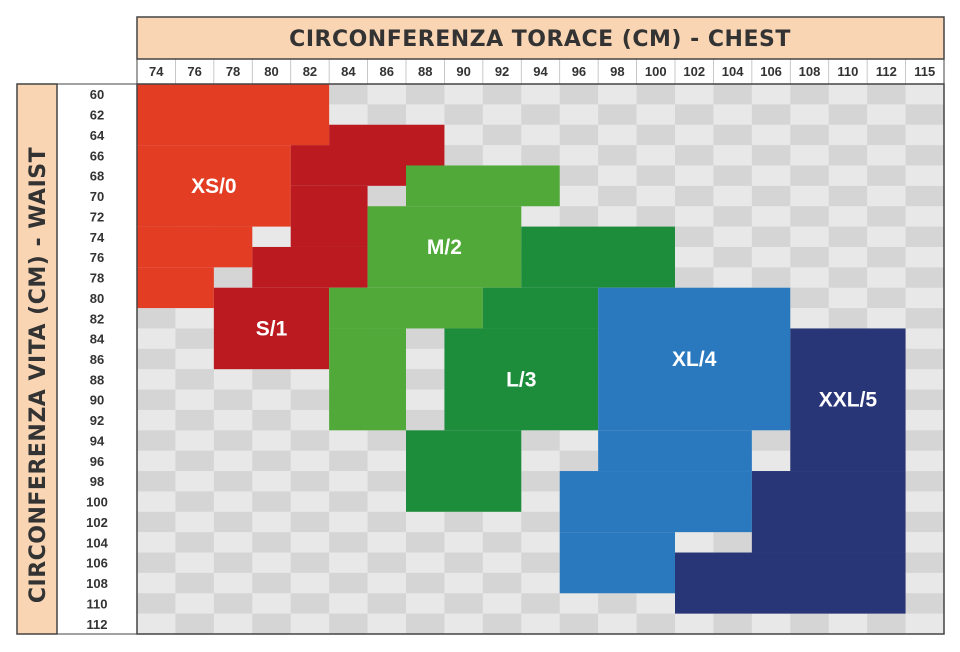 This screenshot has height=652, width=960. Describe the element at coordinates (847, 71) in the screenshot. I see `chest-tick-label: 110` at that location.